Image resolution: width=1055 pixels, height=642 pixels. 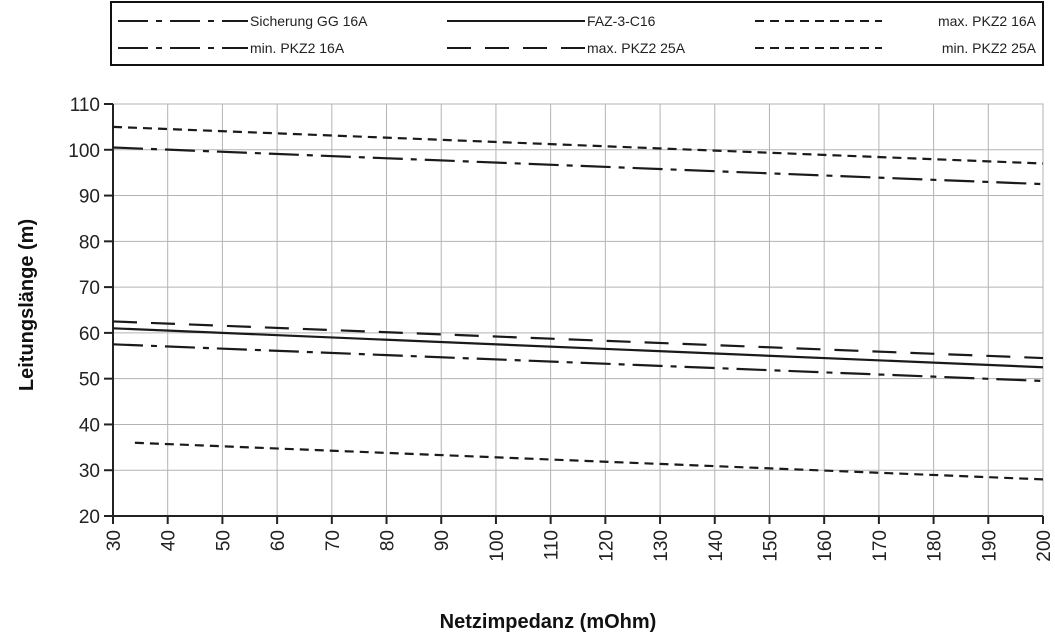 What do you see at coordinates (770, 546) in the screenshot?
I see `x-tick-label: 150` at bounding box center [770, 546].